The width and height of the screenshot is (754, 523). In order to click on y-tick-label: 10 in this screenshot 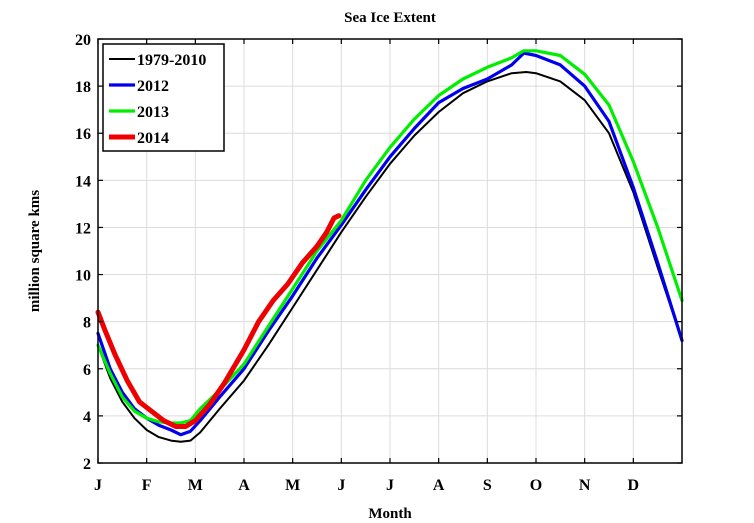, I will do `click(83, 276)`.